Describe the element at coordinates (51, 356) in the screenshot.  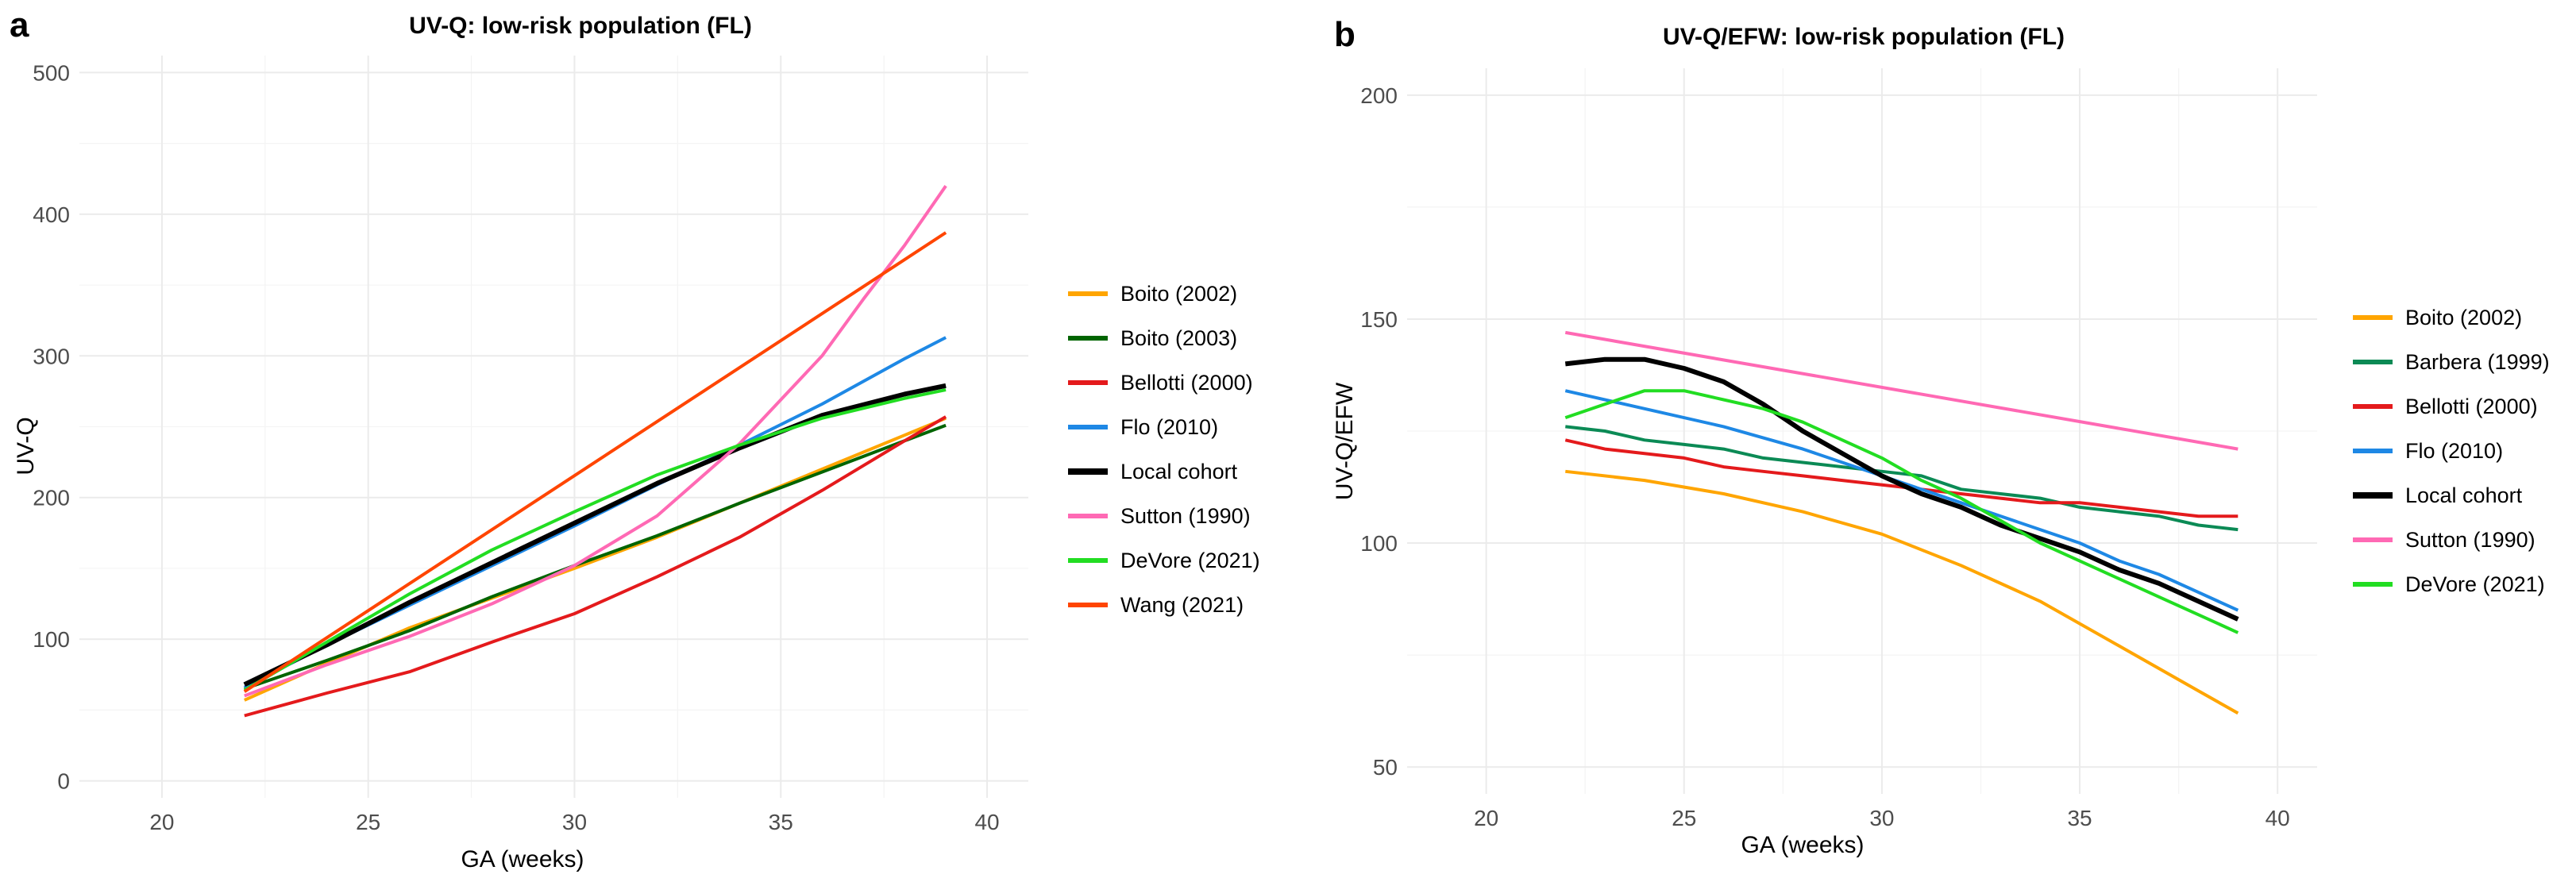
I see `y-tick-label: 300` at that location.